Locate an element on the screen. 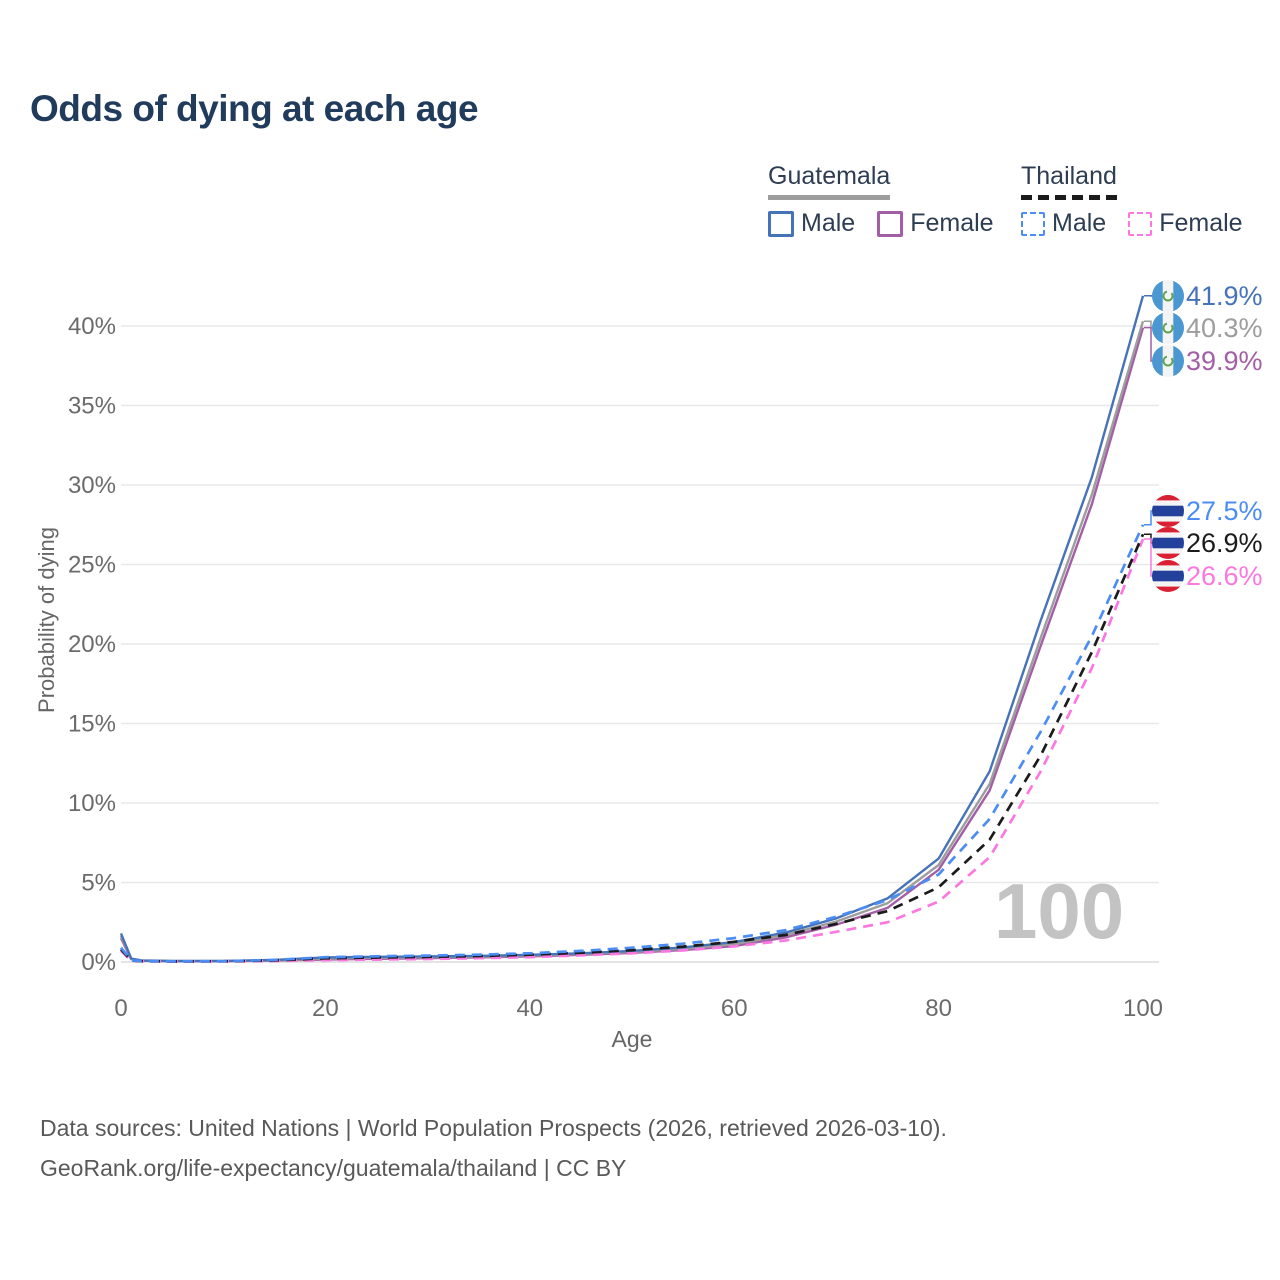  y-axis-title: Probability of dying is located at coordinates (46, 620).